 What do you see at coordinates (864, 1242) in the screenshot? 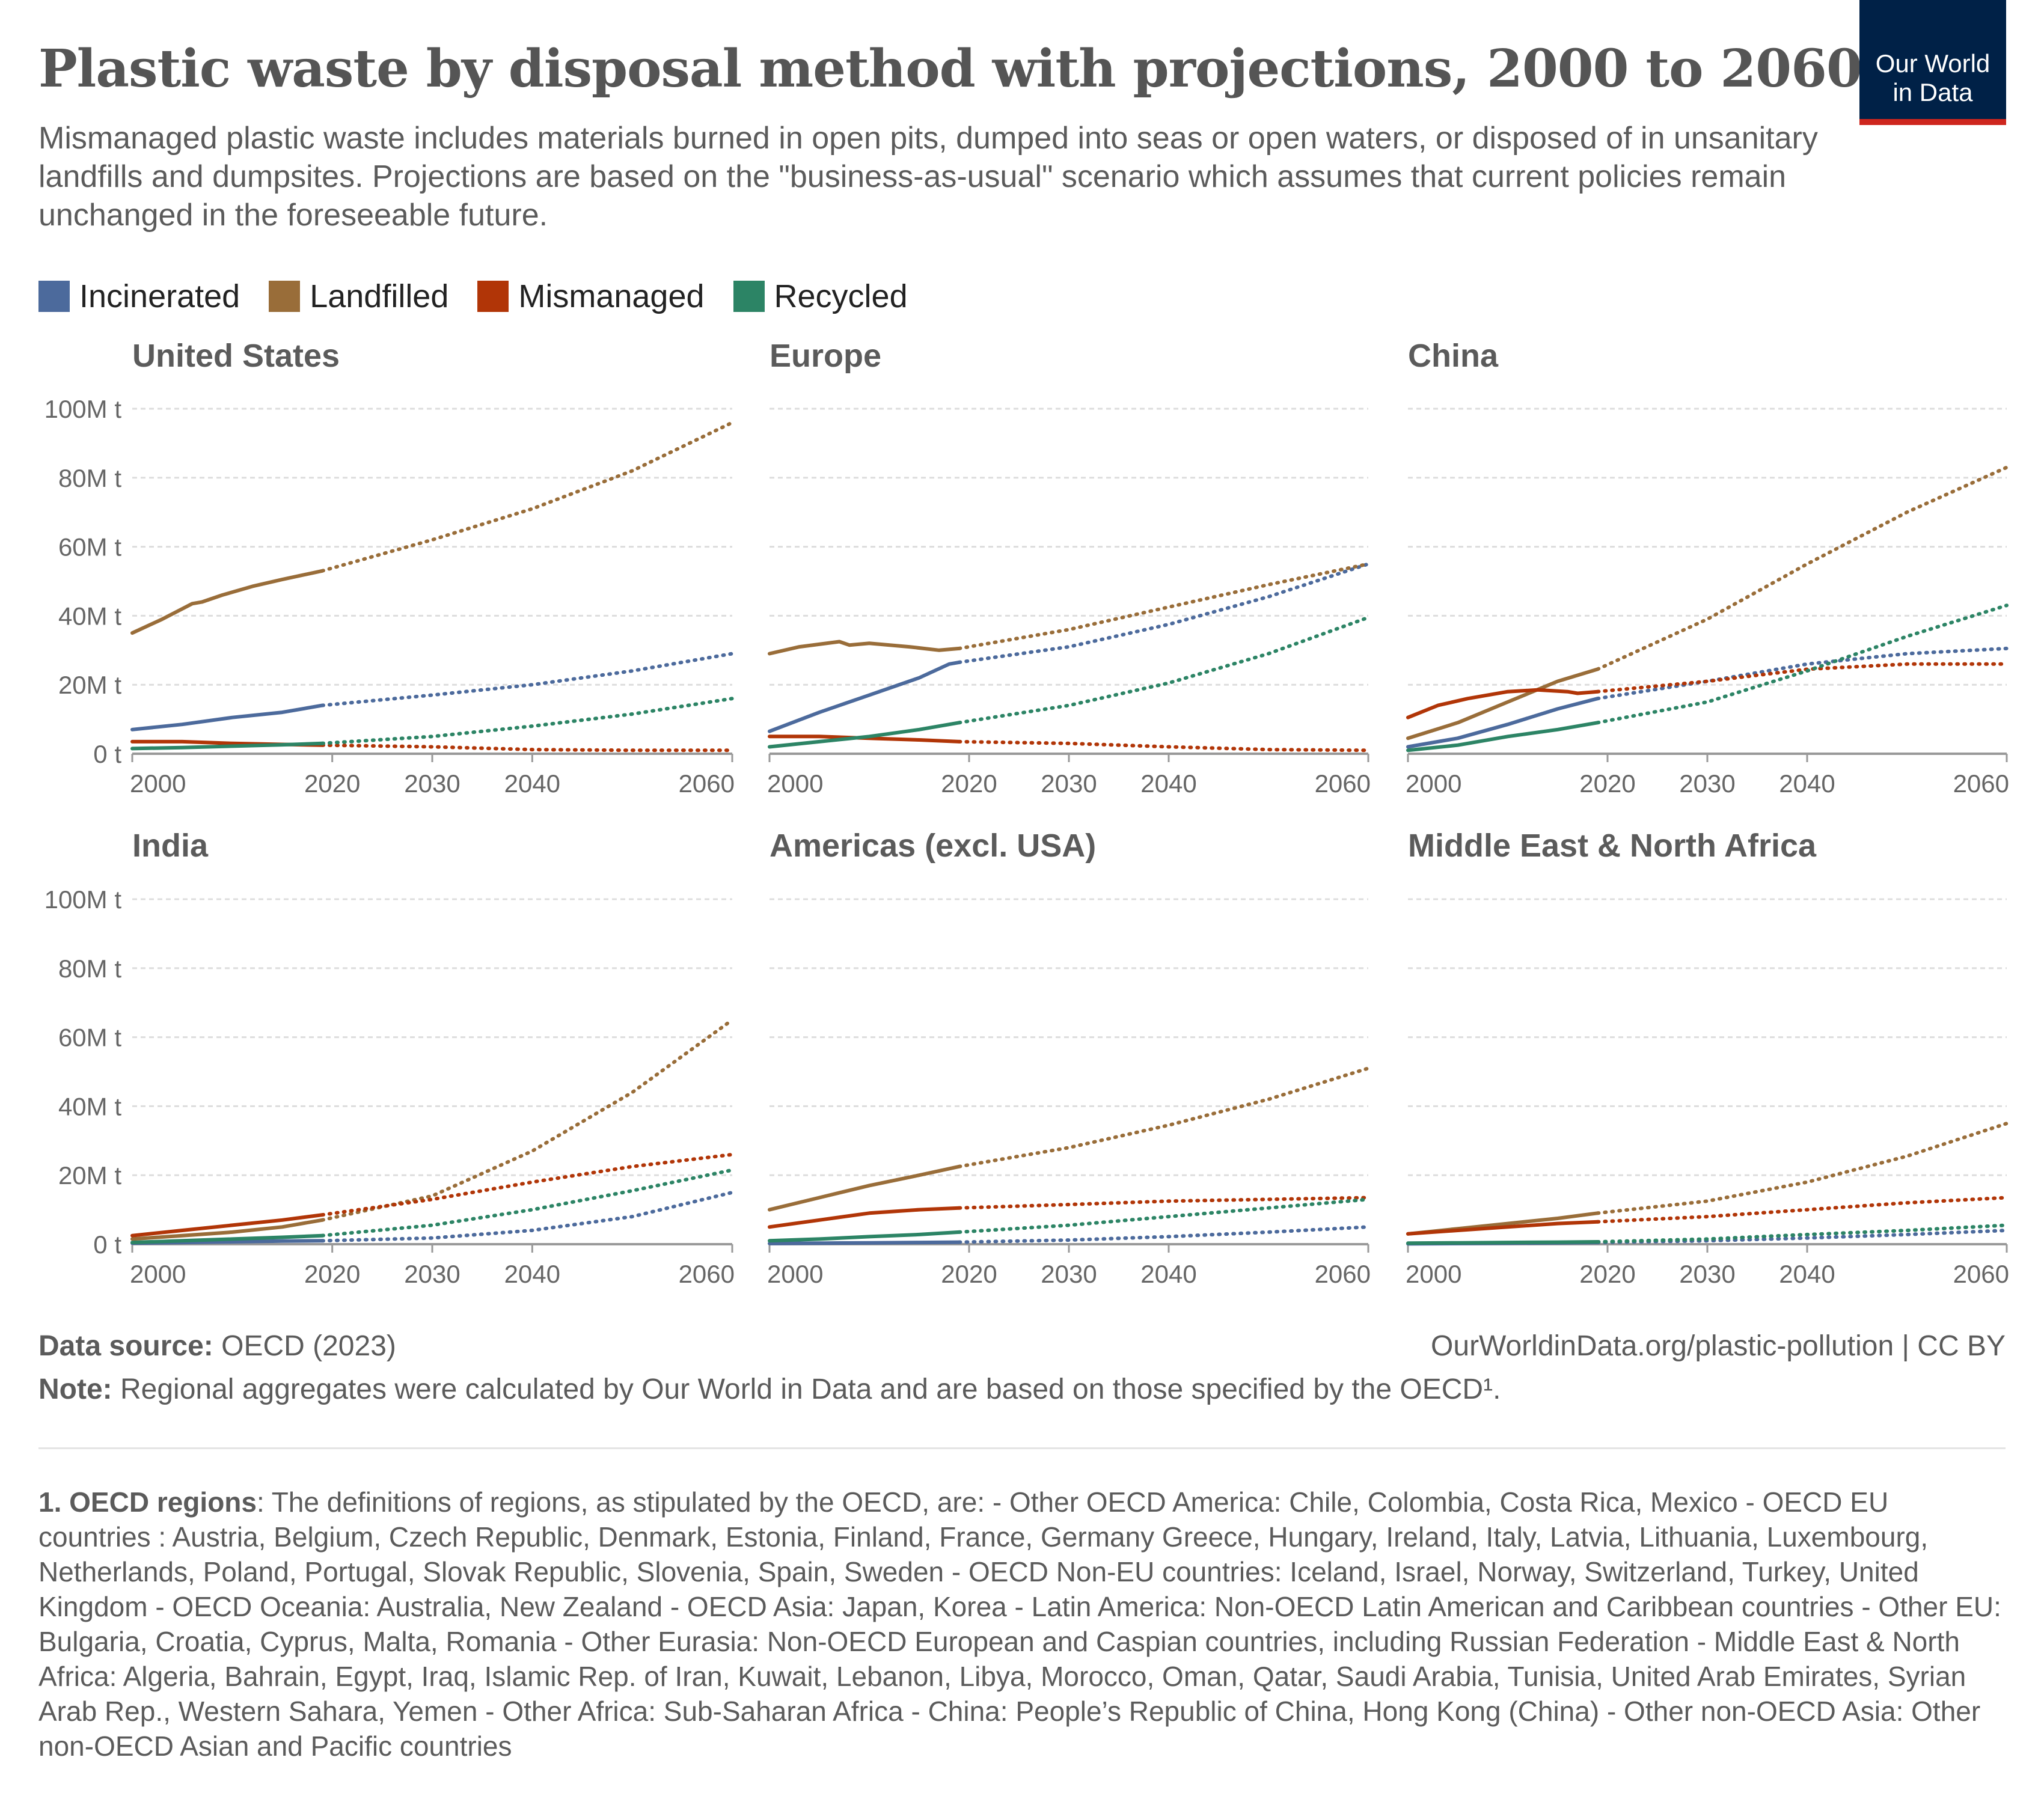
I see `series-line-incinerated-historical` at bounding box center [864, 1242].